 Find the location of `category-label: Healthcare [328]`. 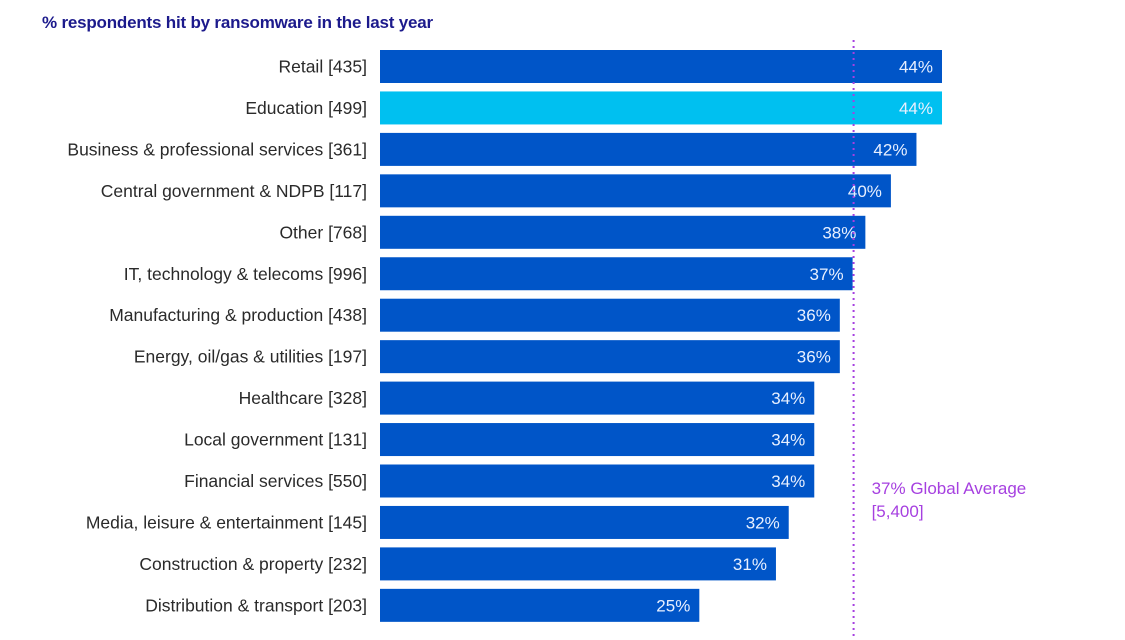

category-label: Healthcare [328] is located at coordinates (303, 398).